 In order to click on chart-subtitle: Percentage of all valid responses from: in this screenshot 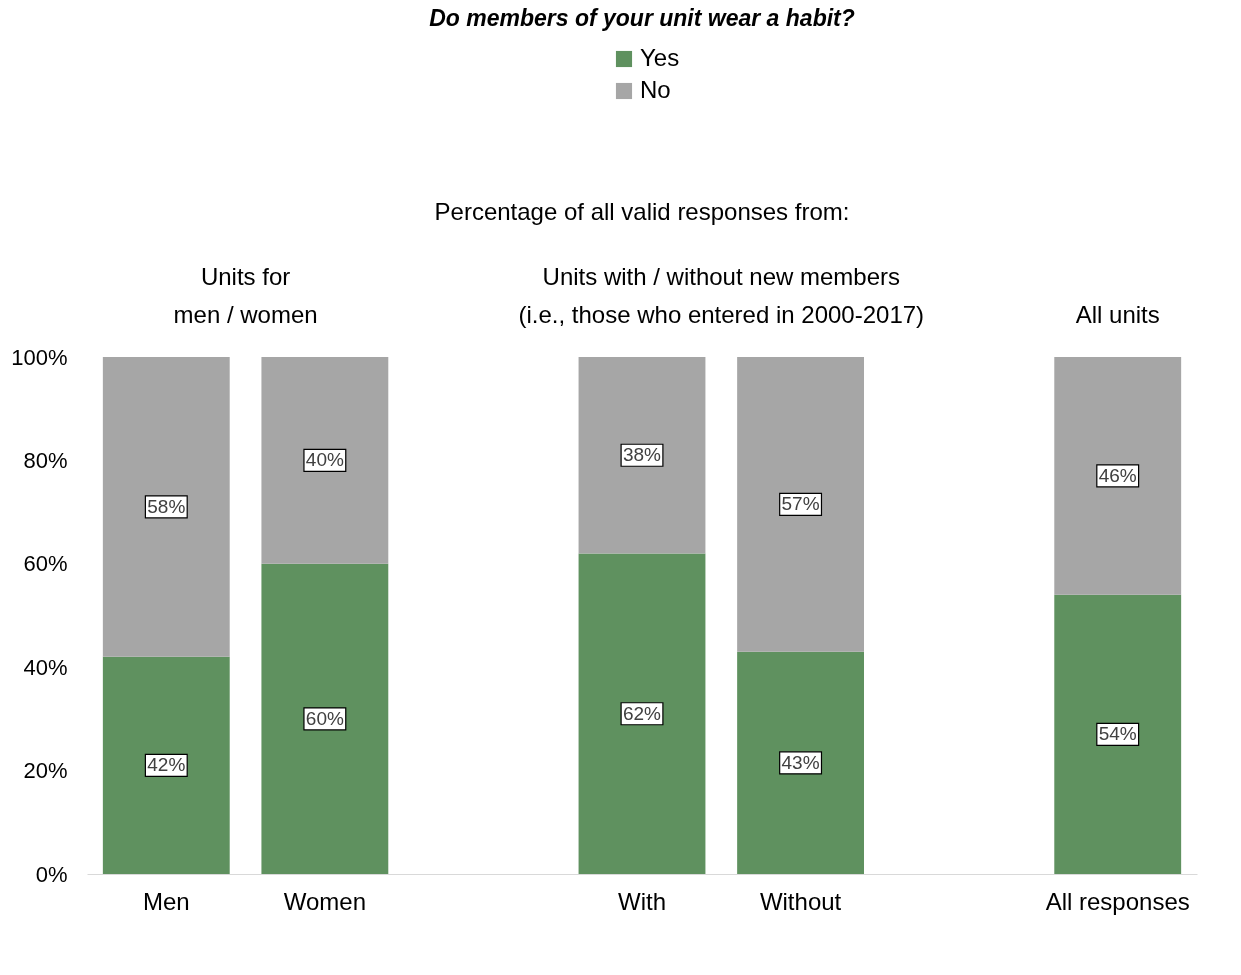, I will do `click(642, 211)`.